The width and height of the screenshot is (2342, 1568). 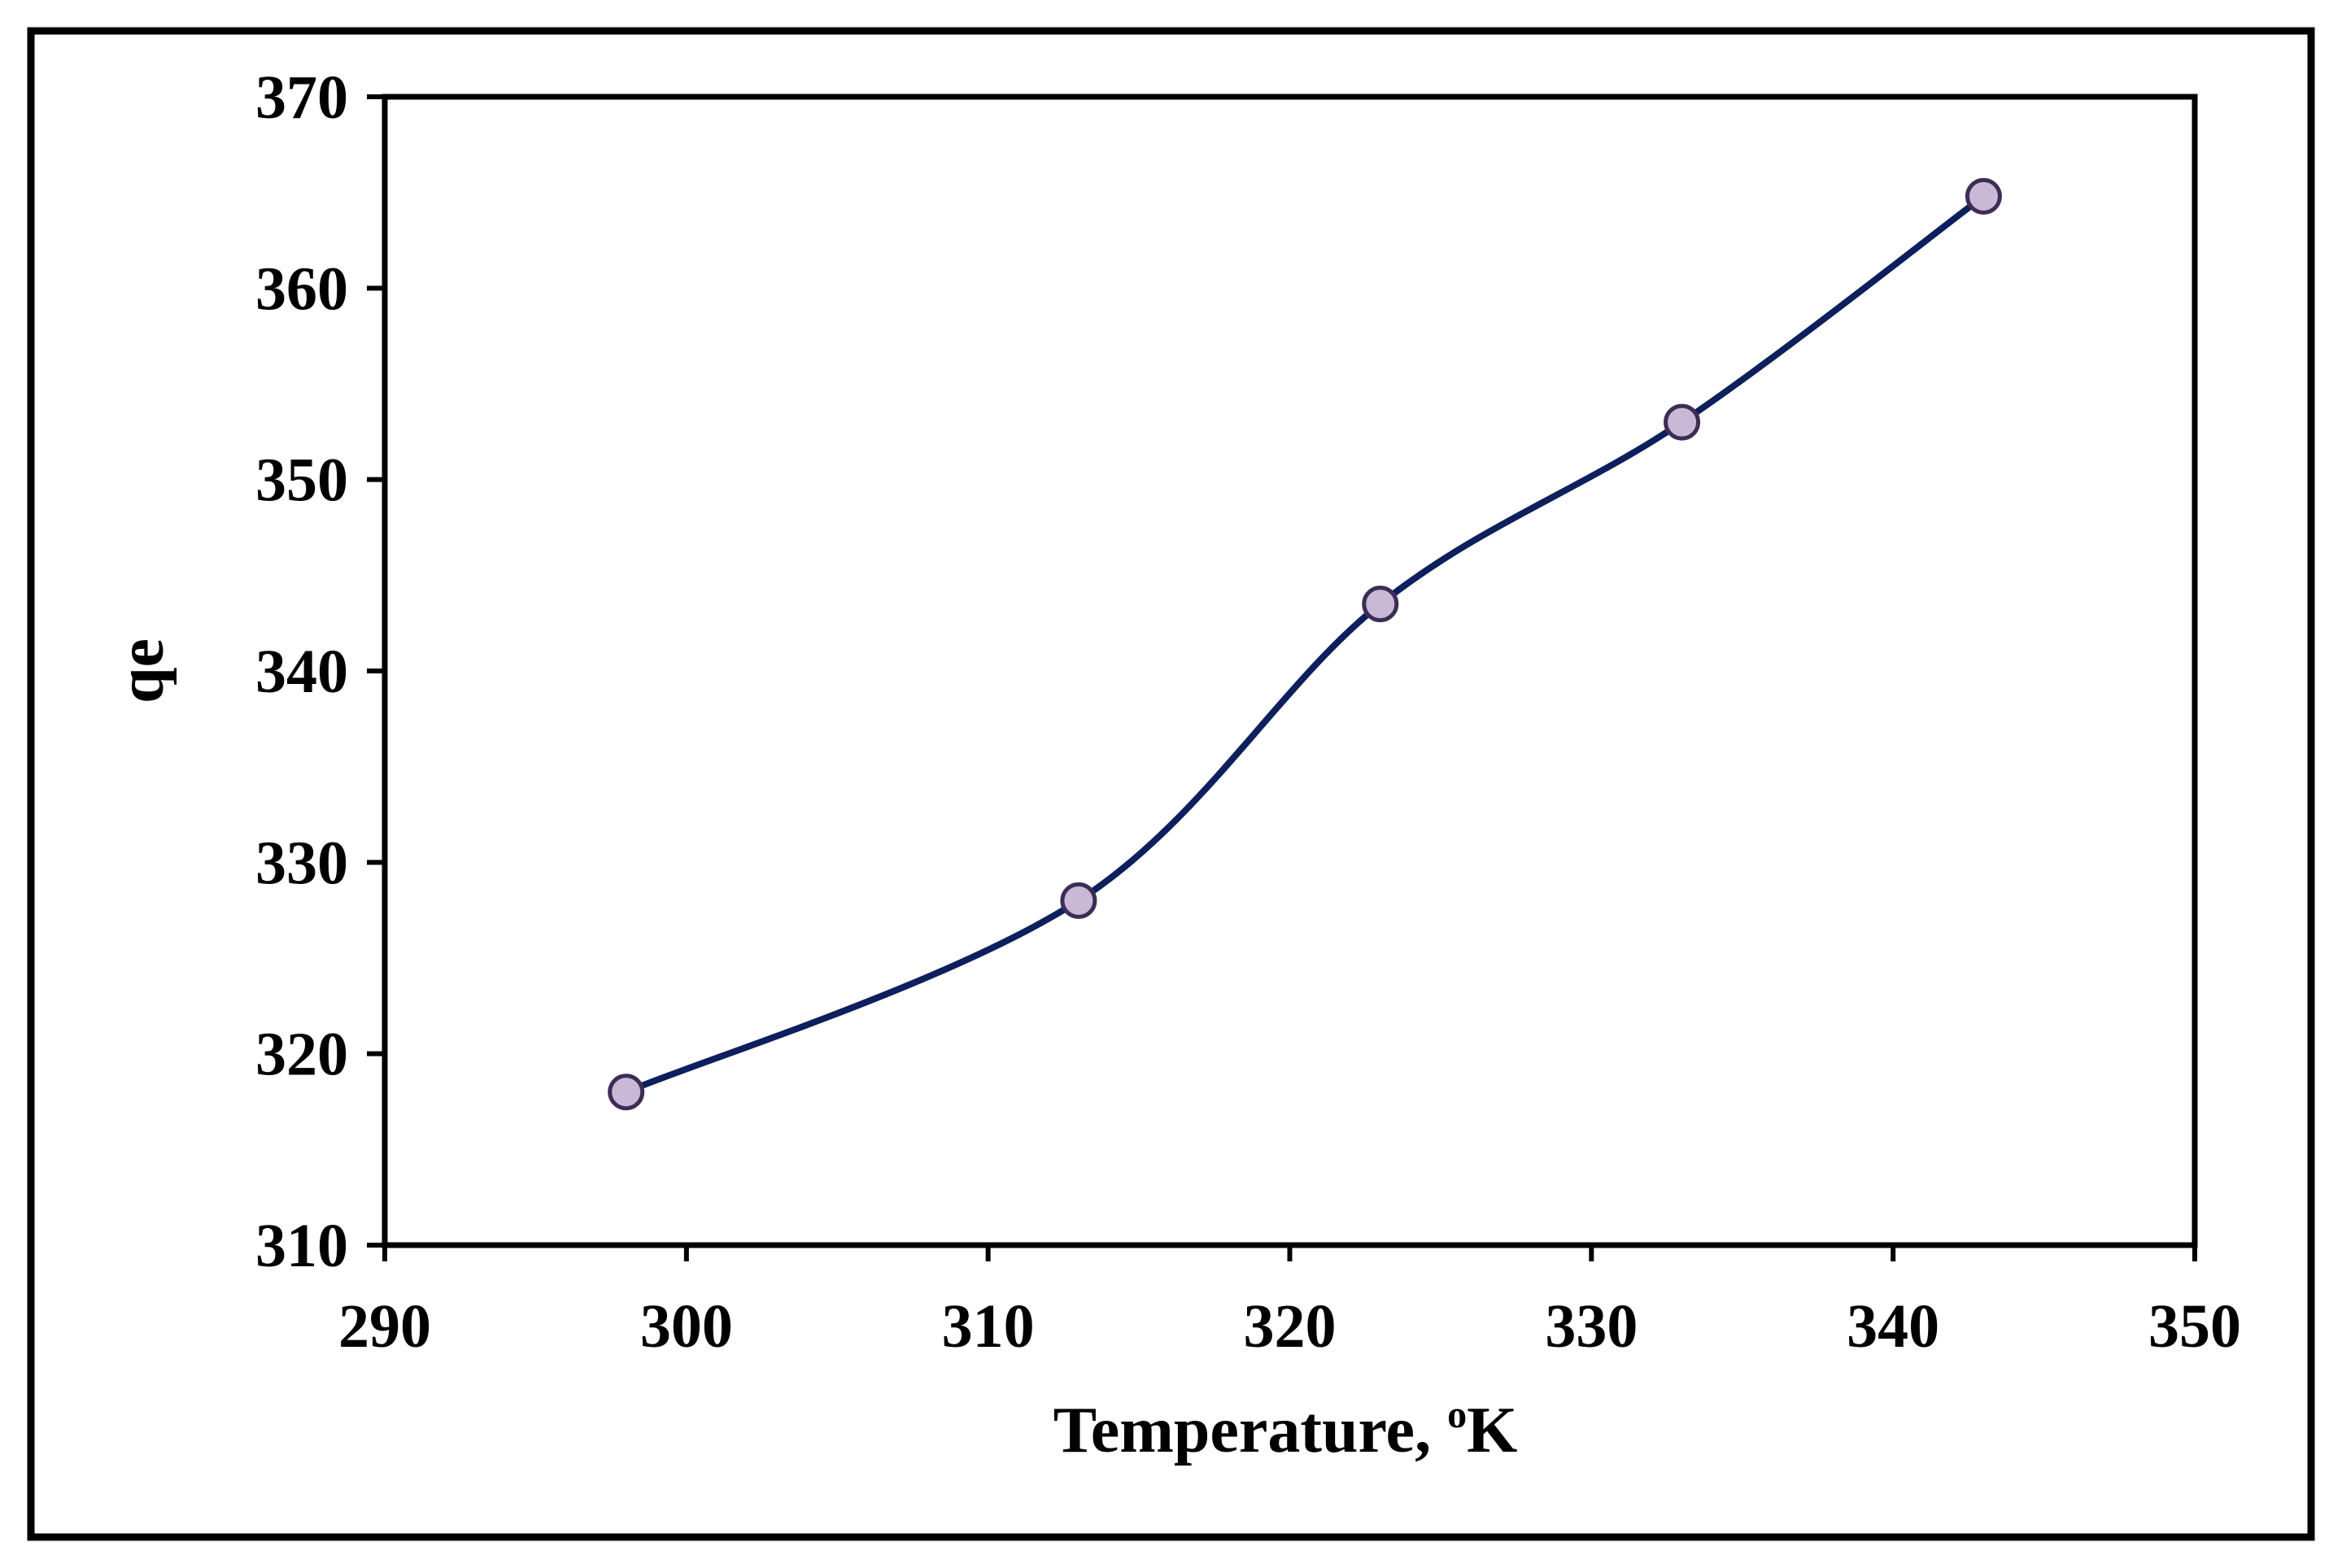 I want to click on y-tick-label: 360, so click(x=301, y=289).